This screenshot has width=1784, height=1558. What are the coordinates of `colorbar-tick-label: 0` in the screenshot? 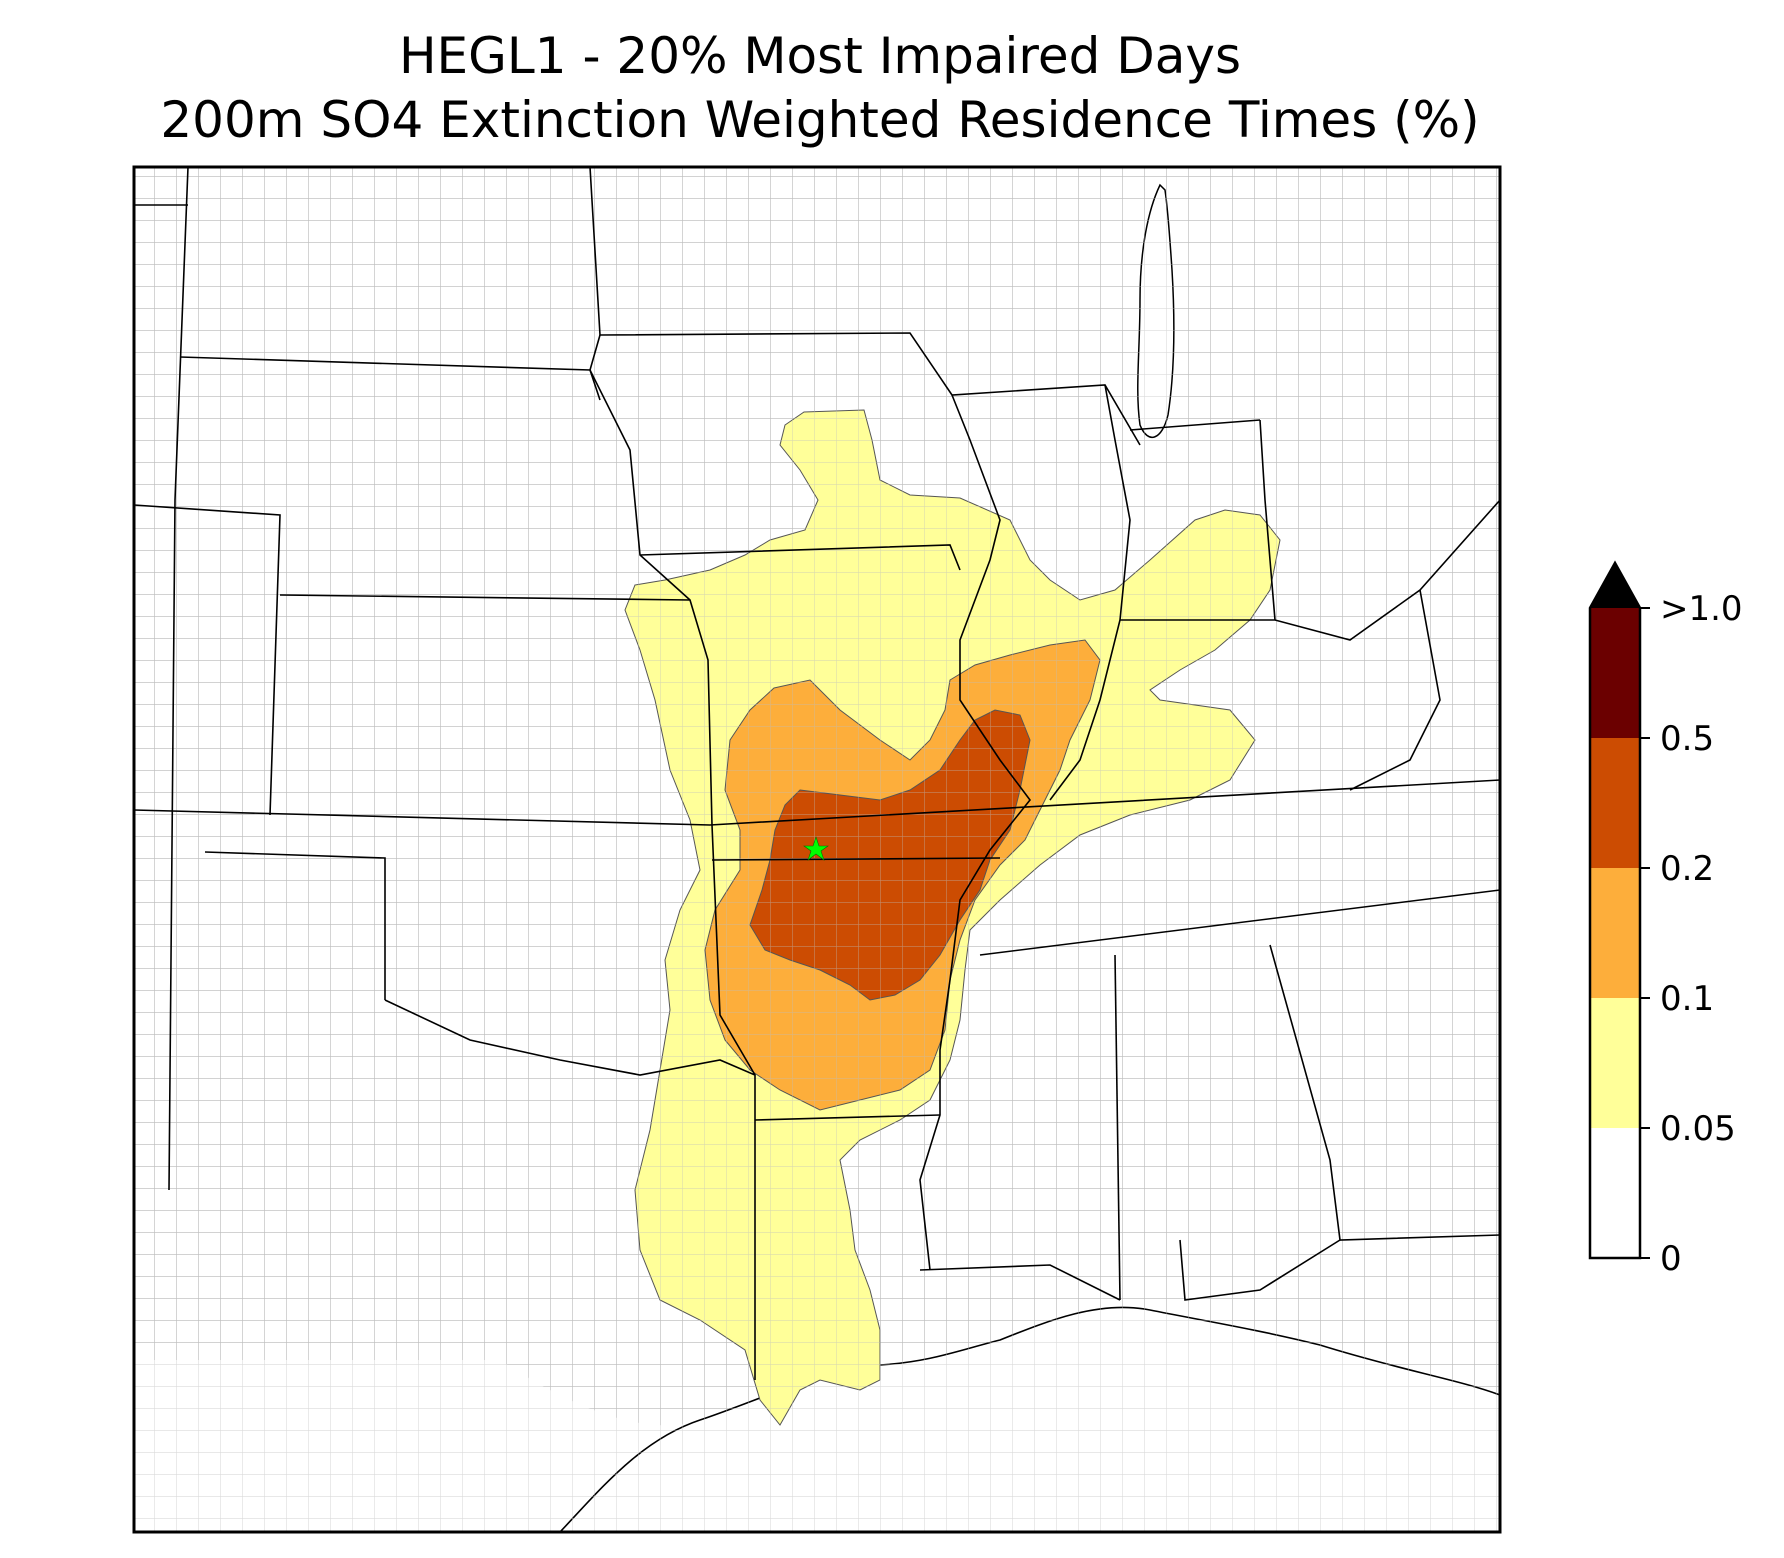 It's located at (1671, 1259).